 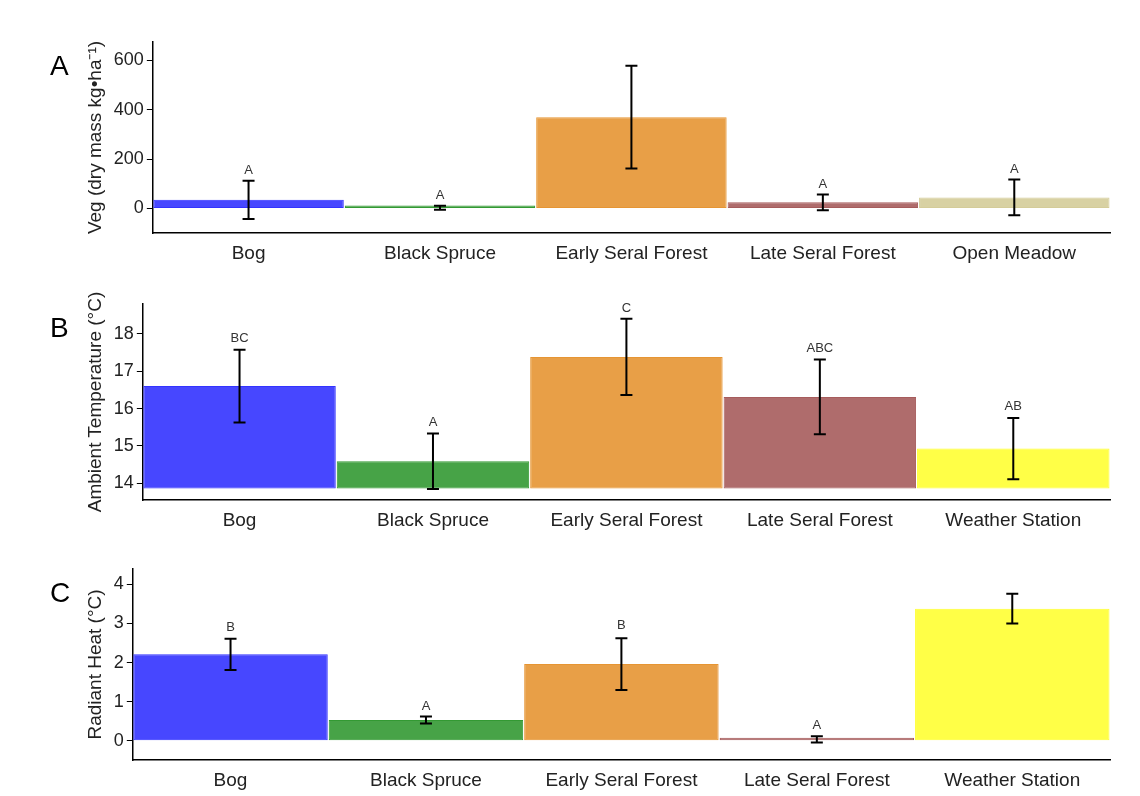 What do you see at coordinates (118, 700) in the screenshot?
I see `y-tick-label: 1` at bounding box center [118, 700].